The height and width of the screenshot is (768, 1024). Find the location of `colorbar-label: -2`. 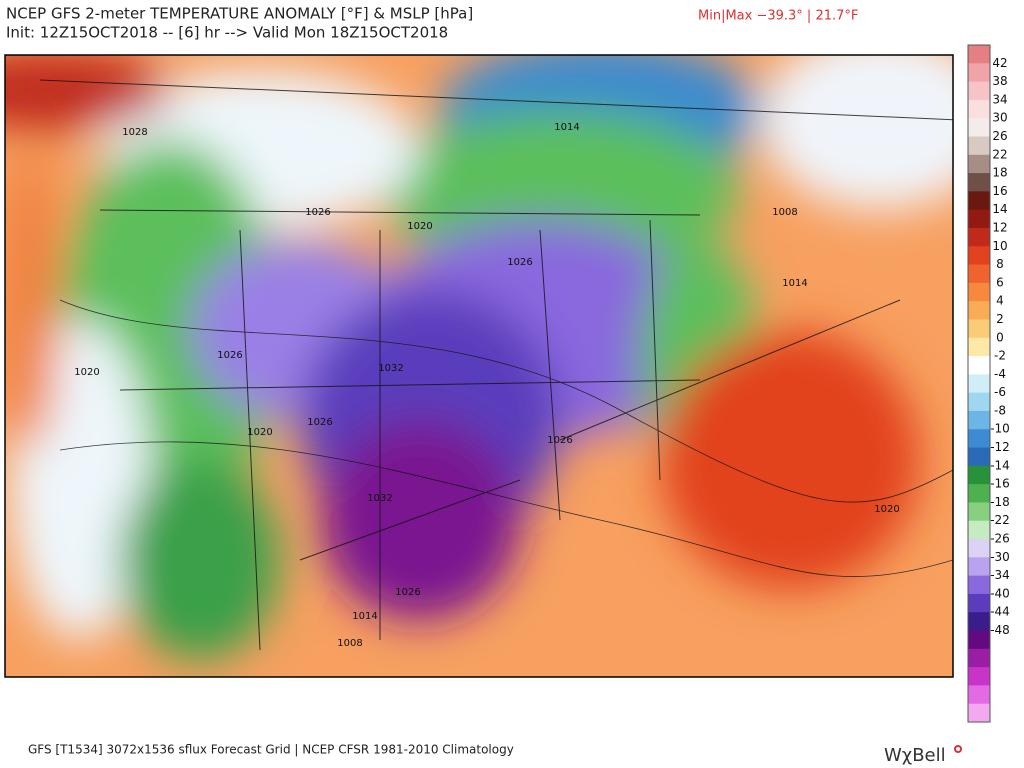

colorbar-label: -2 is located at coordinates (1000, 356).